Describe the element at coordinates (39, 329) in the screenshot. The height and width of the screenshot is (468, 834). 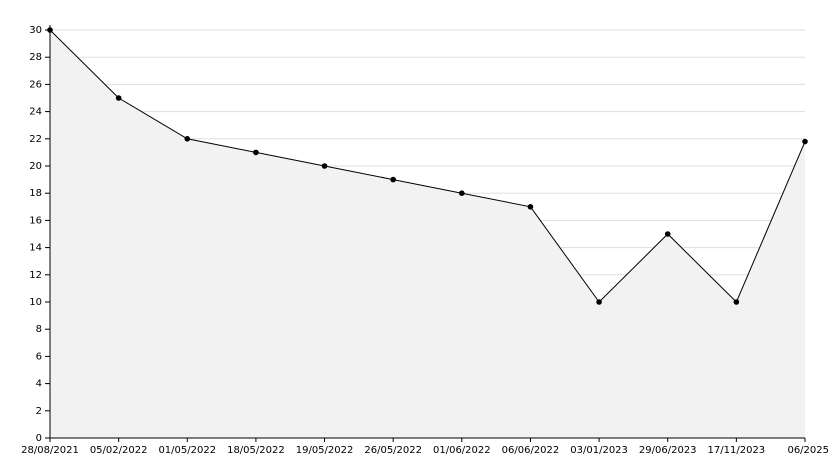
I see `y-tick-label: 8` at that location.